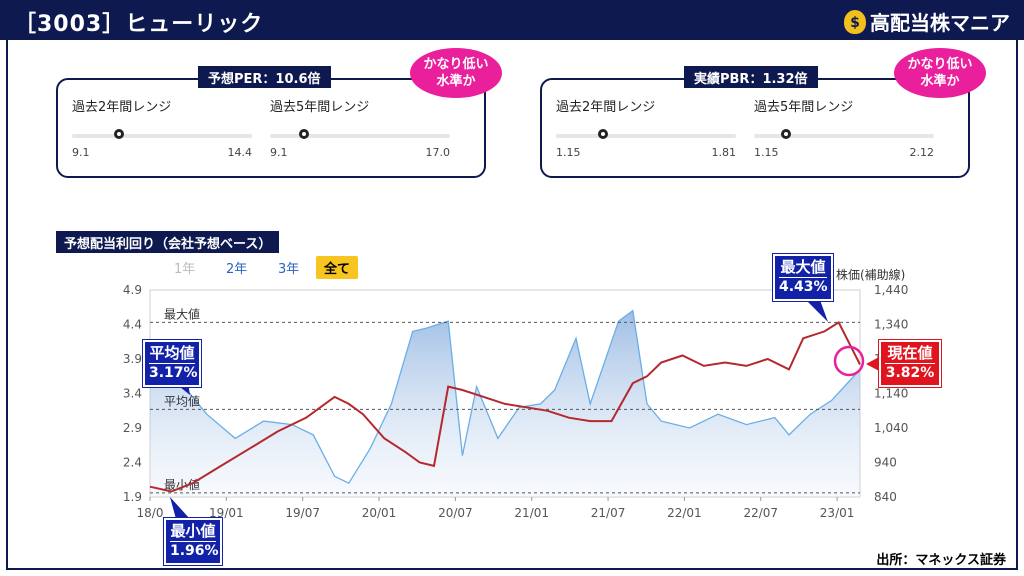 The image size is (1024, 576). What do you see at coordinates (803, 267) in the screenshot?
I see `callout-label: 最大値` at bounding box center [803, 267].